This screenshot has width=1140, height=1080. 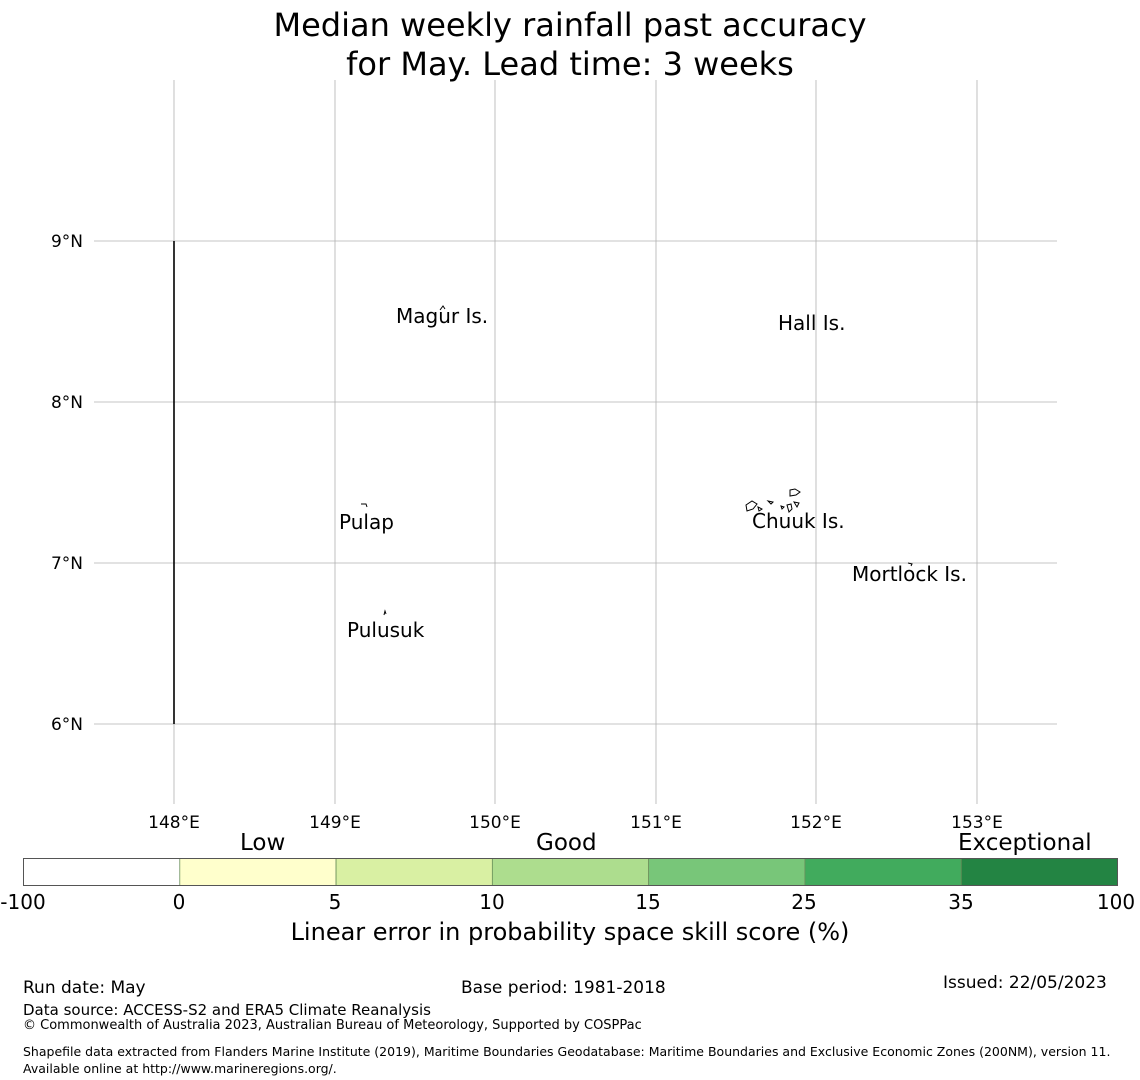 I want to click on lon-tick-labels: 148°E 149°E 150°E 151°E 152°E 153°E, so click(x=575, y=823).